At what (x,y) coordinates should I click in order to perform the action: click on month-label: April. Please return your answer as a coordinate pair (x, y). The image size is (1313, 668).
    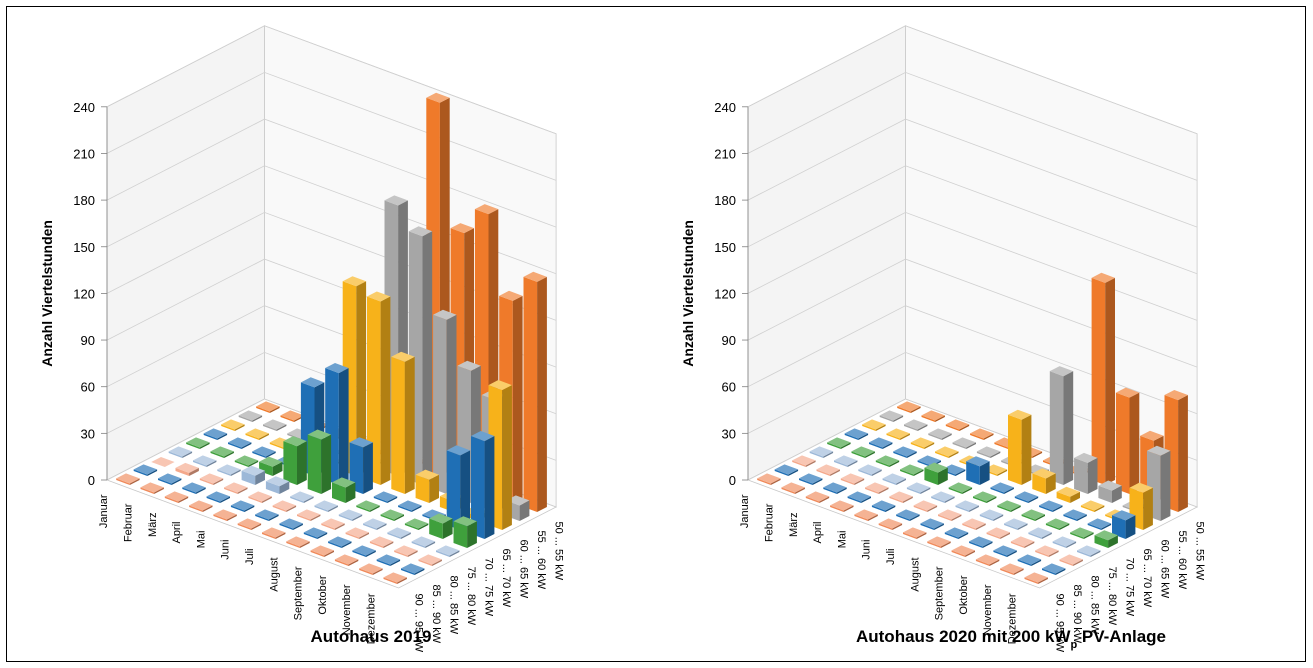
    Looking at the image, I should click on (818, 533).